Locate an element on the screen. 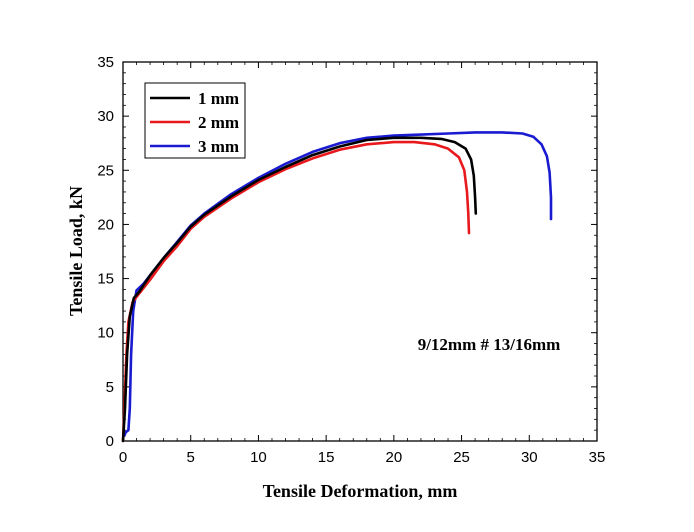 Image resolution: width=694 pixels, height=532 pixels. legend-label: 1 mm is located at coordinates (218, 98).